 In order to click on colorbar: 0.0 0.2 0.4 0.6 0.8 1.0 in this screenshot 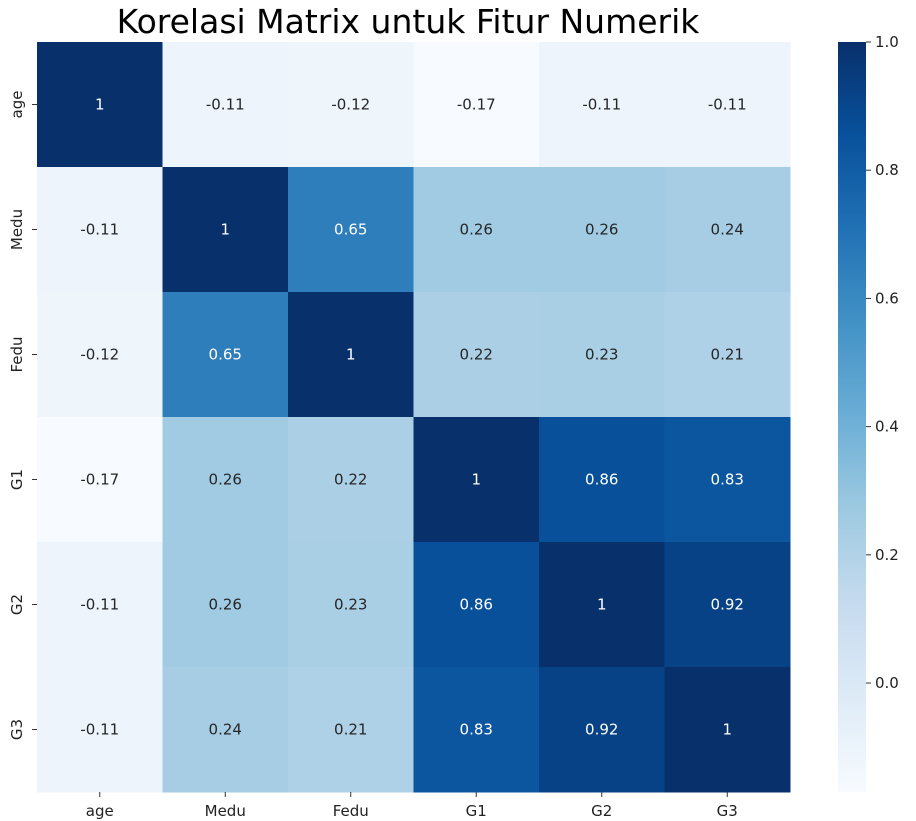, I will do `click(868, 412)`.